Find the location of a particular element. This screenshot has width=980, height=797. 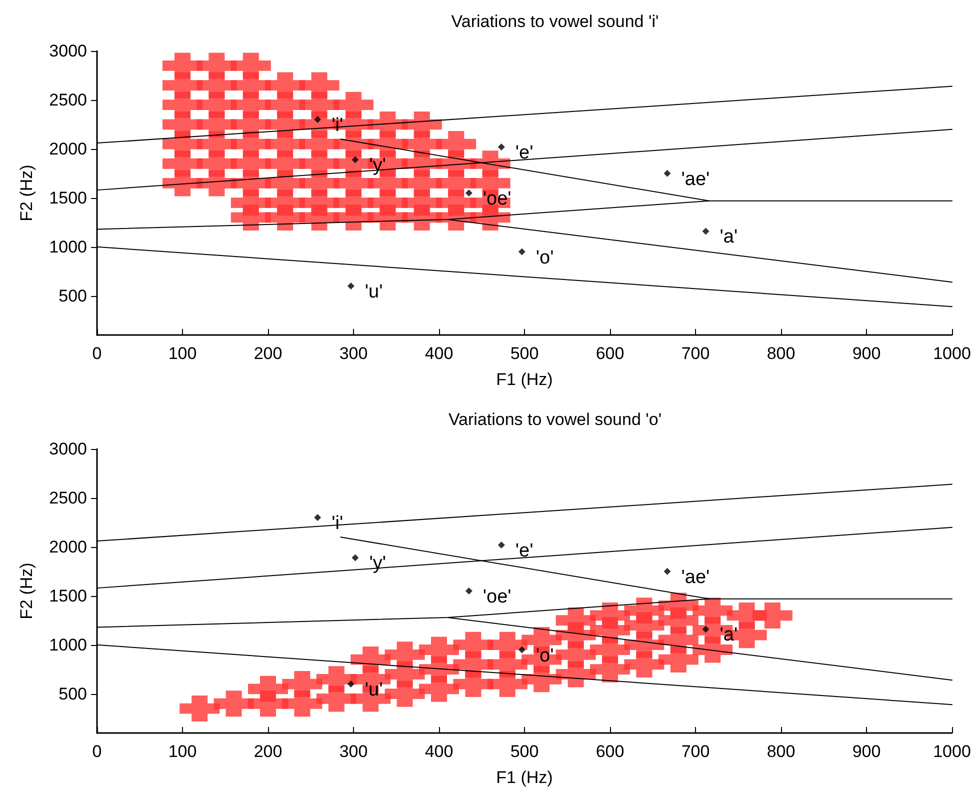

chart-title: Variations to vowel sound 'o' is located at coordinates (555, 419).